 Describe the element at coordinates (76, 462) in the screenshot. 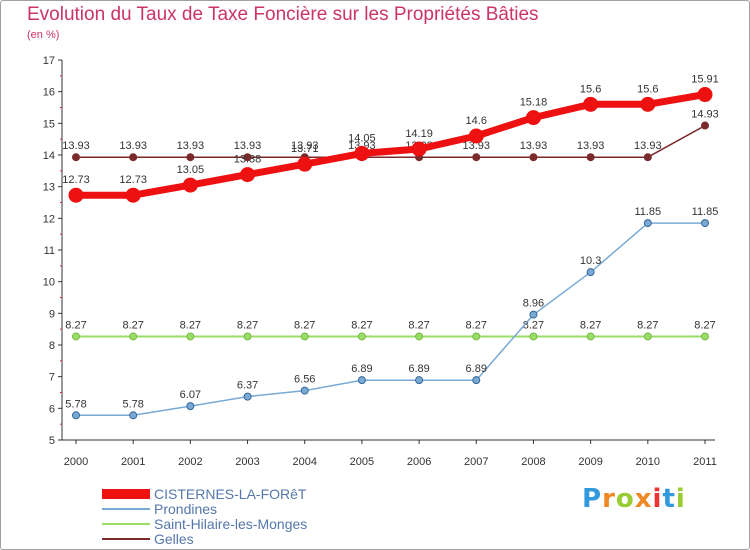

I see `x-tick-label: 2000` at that location.